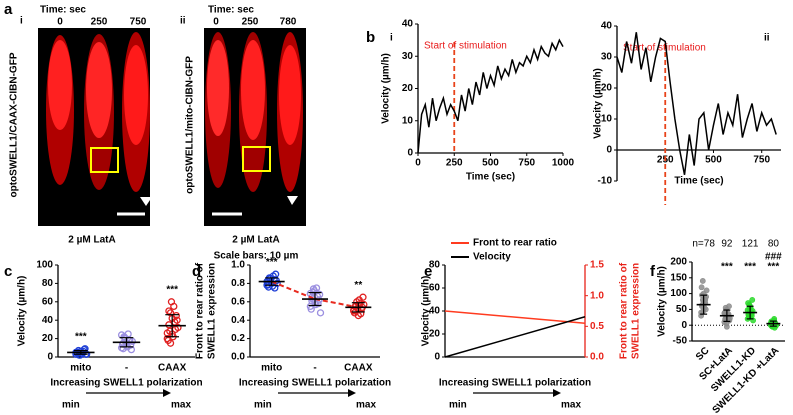  What do you see at coordinates (256, 256) in the screenshot?
I see `scale-note: Scale bars: 10 µm` at bounding box center [256, 256].